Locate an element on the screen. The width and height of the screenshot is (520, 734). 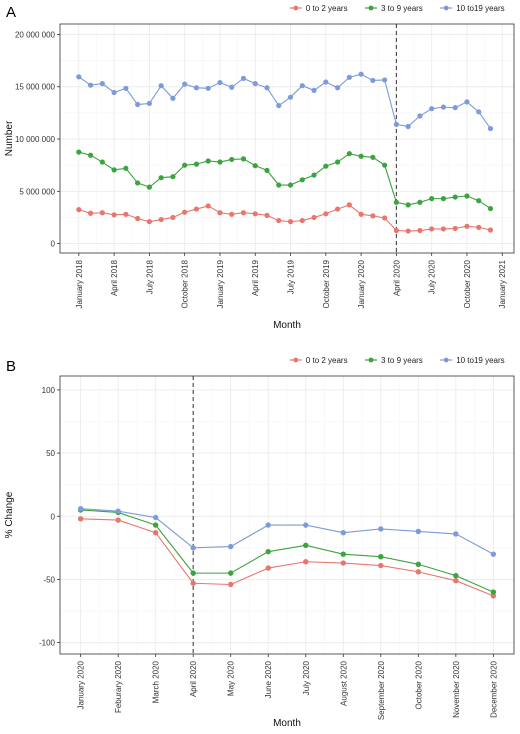
x-tick-label: January 2019 is located at coordinates (220, 283).